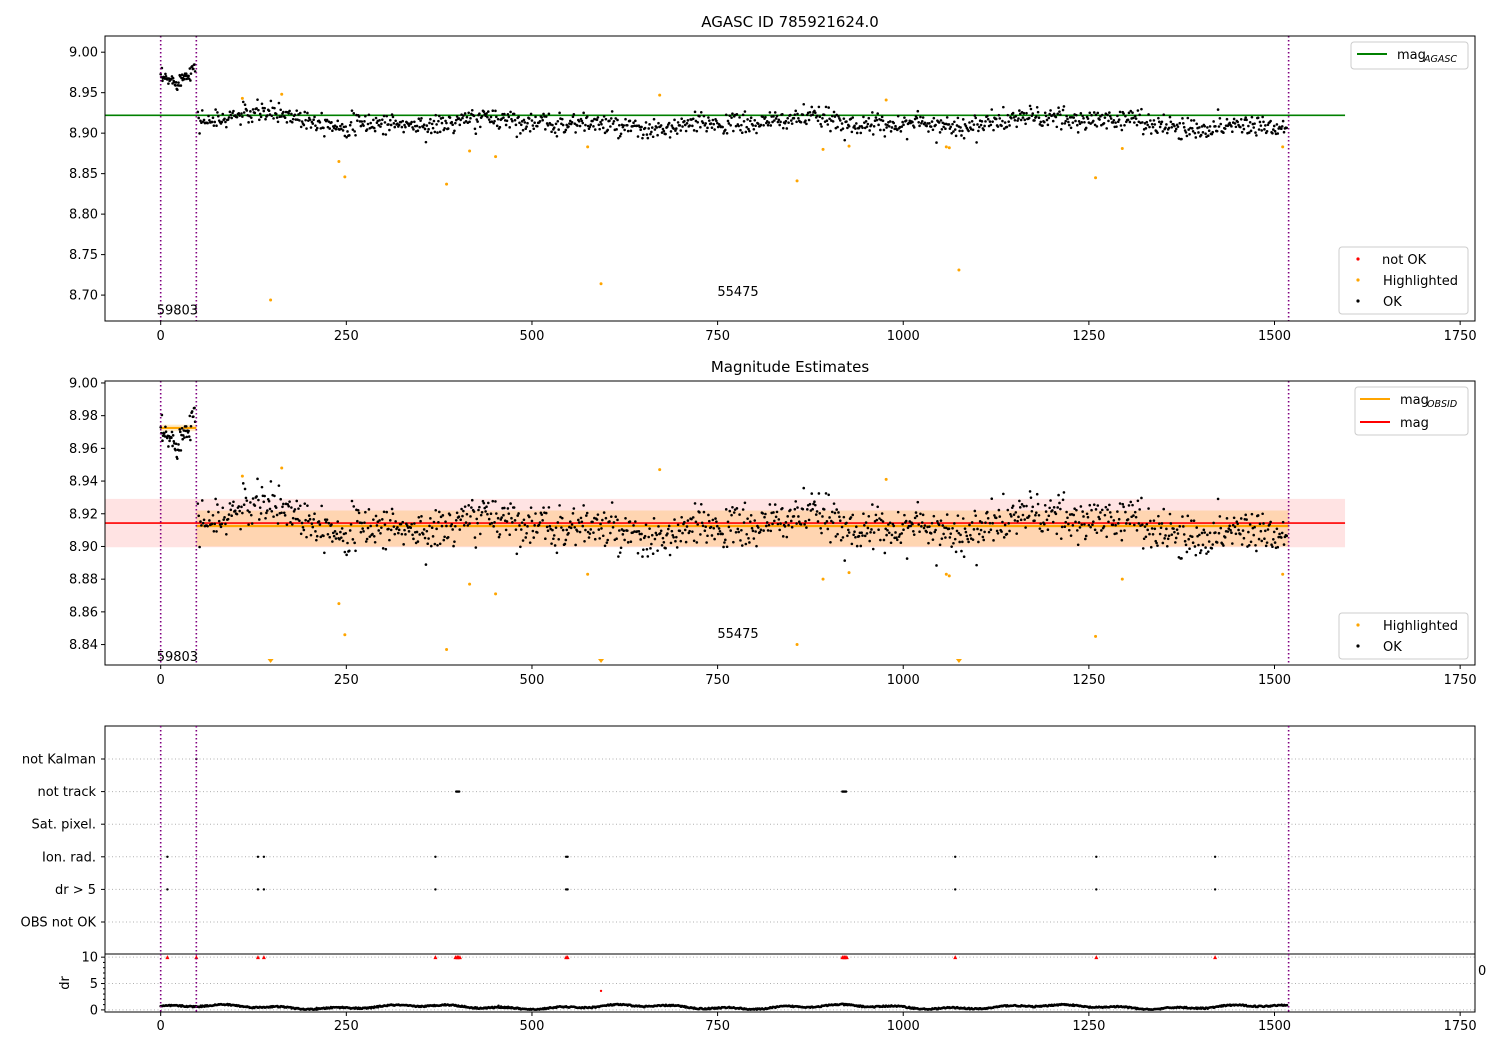 This screenshot has width=1500, height=1050. Describe the element at coordinates (1215, 889) in the screenshot. I see `flag-point` at that location.